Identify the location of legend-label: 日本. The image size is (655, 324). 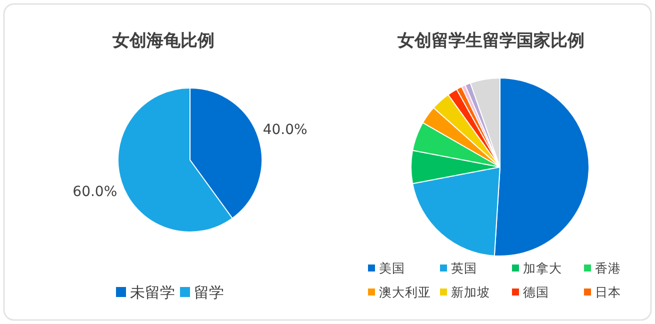
(608, 292).